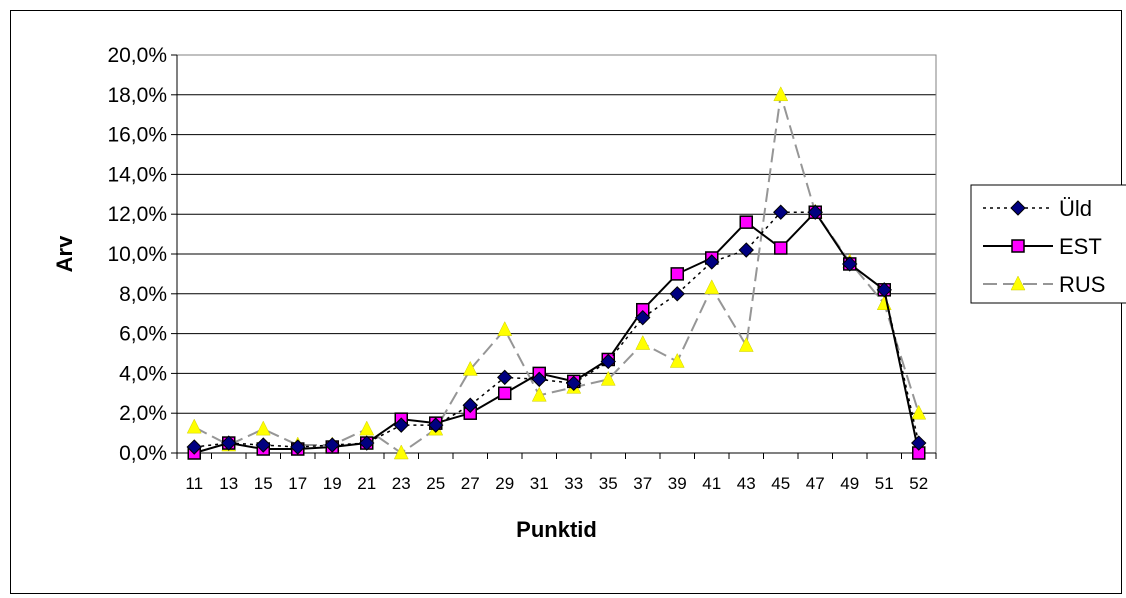 This screenshot has width=1126, height=598. What do you see at coordinates (137, 55) in the screenshot?
I see `y-tick-label: 20,0%` at bounding box center [137, 55].